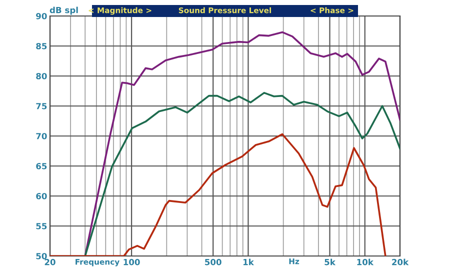  What do you see at coordinates (365, 262) in the screenshot?
I see `x-tick-label: 10k` at bounding box center [365, 262].